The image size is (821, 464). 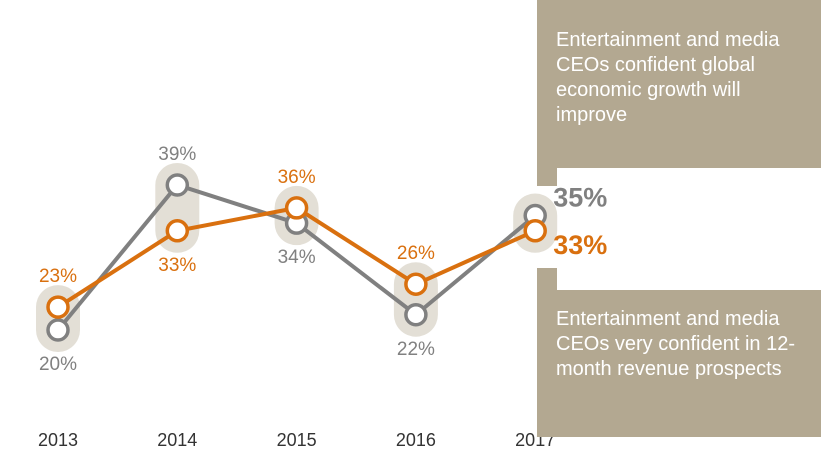 What do you see at coordinates (177, 440) in the screenshot?
I see `x-tick-label: 2014` at bounding box center [177, 440].